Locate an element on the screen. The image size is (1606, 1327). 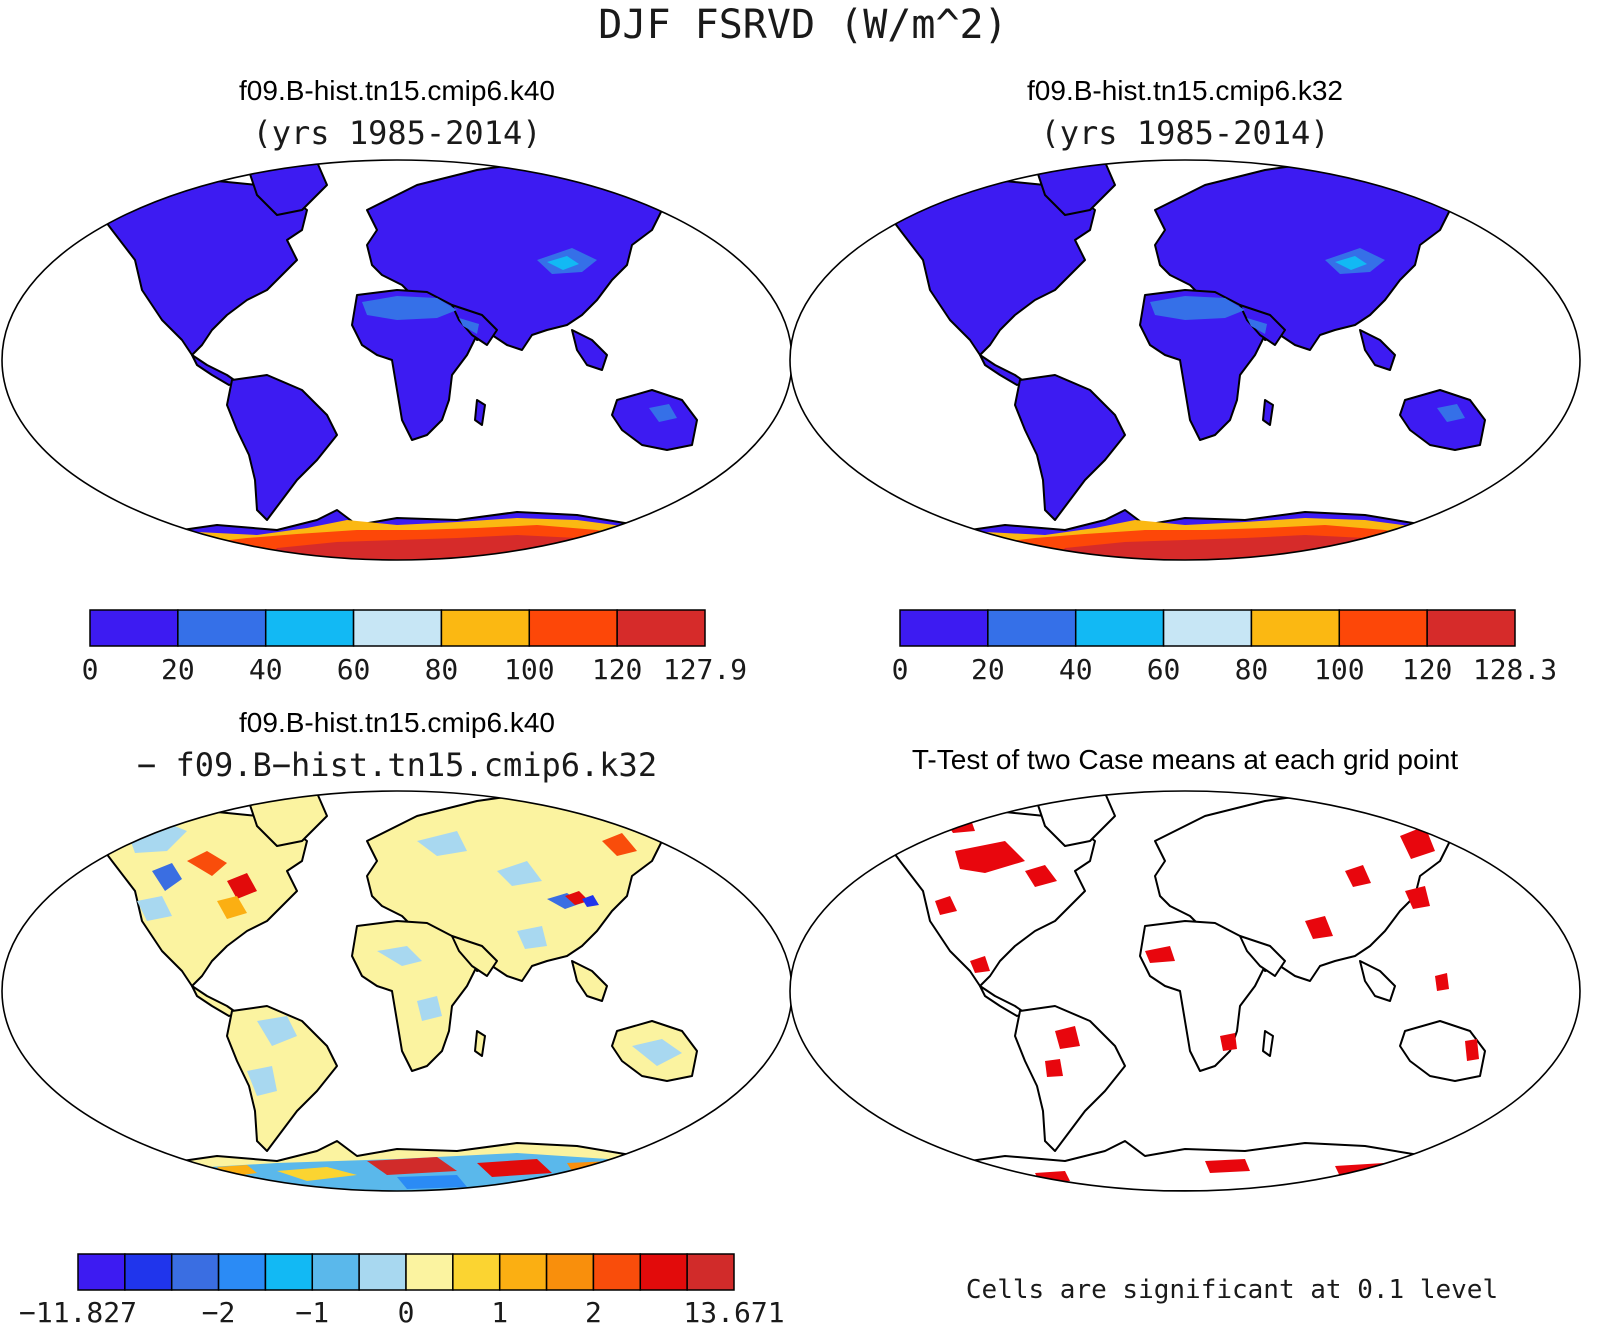
colorbar: −11.827 −2 −1 0 1 2 13.671 is located at coordinates (402, 1290).